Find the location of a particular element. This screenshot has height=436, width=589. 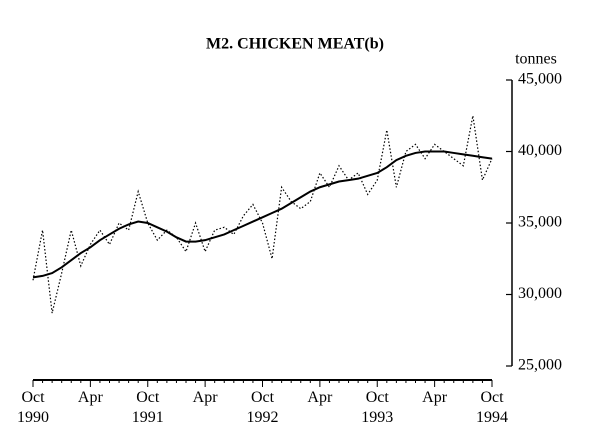

y-axis-label: tonnes is located at coordinates (536, 59).